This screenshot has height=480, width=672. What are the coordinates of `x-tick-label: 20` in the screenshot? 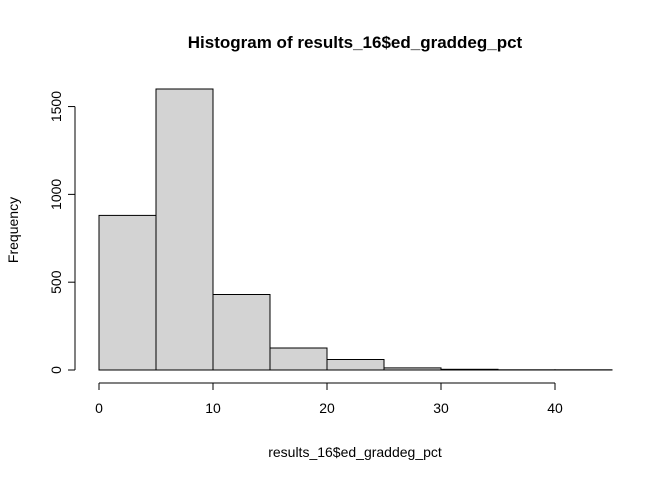 It's located at (327, 408).